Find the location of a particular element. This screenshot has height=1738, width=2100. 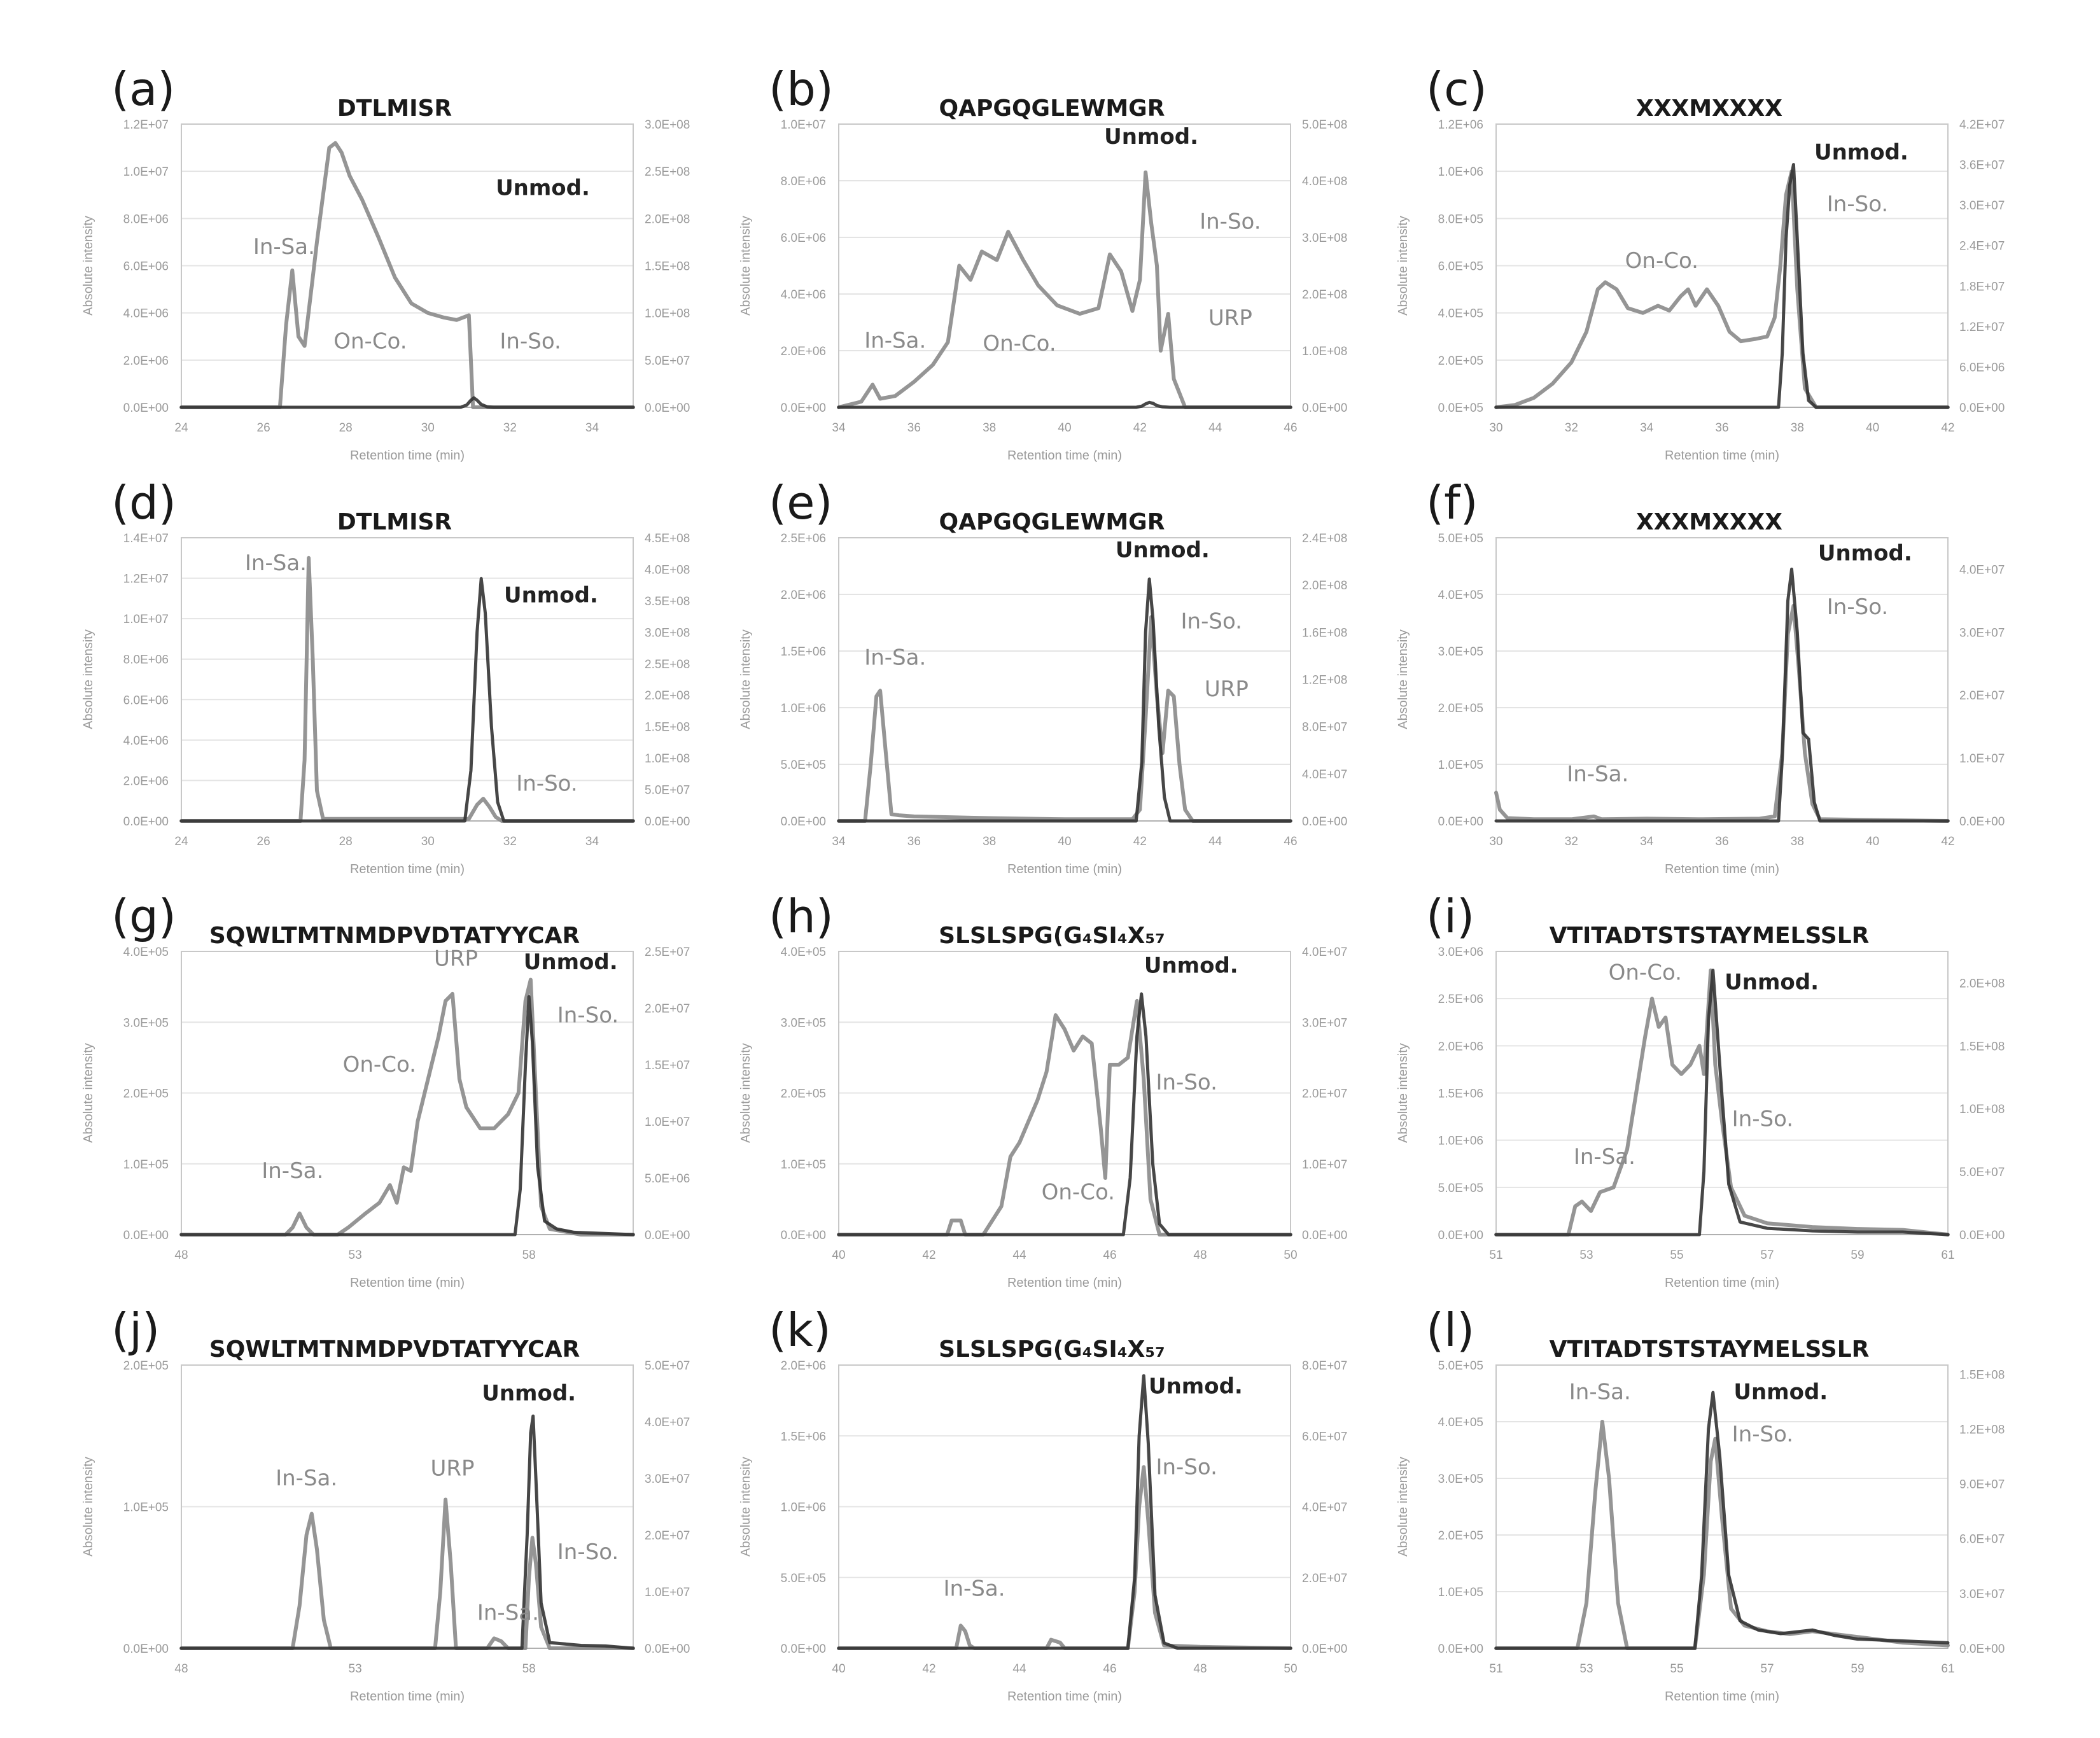

panel-title: QAPGQGLEWMGR is located at coordinates (1052, 108).